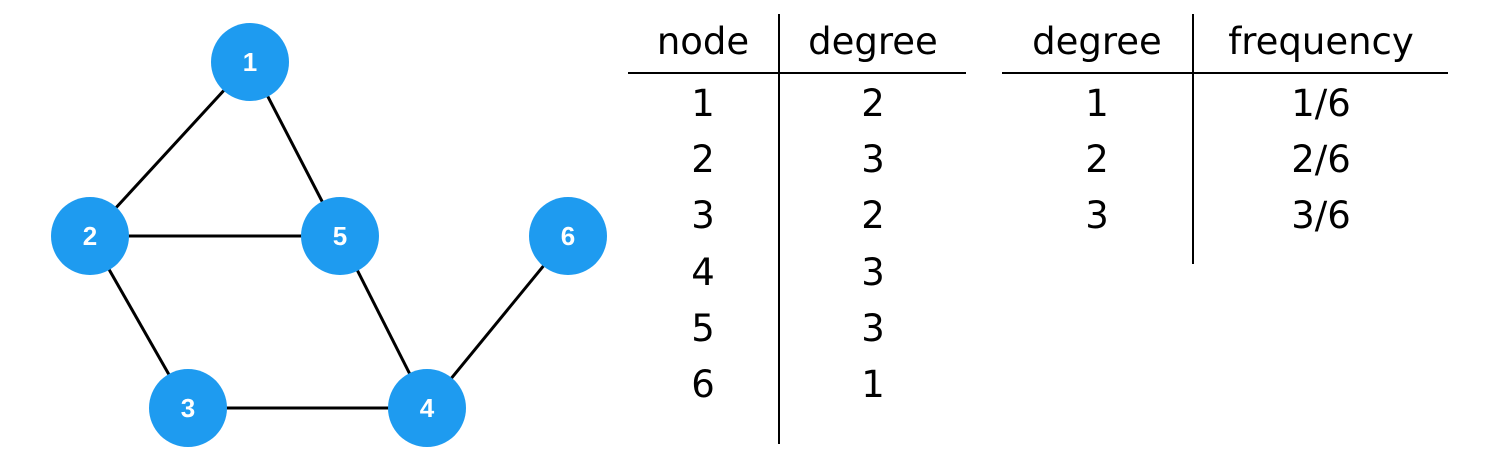  Describe the element at coordinates (703, 384) in the screenshot. I see `degree-table-cell: 6` at that location.